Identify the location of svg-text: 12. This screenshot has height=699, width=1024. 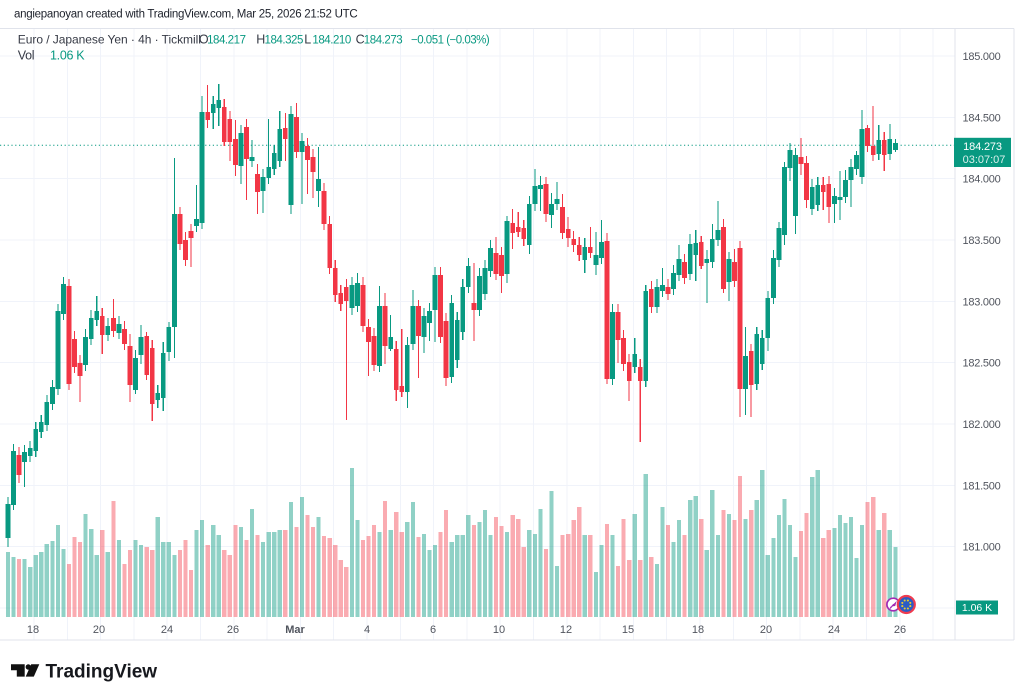
(566, 630).